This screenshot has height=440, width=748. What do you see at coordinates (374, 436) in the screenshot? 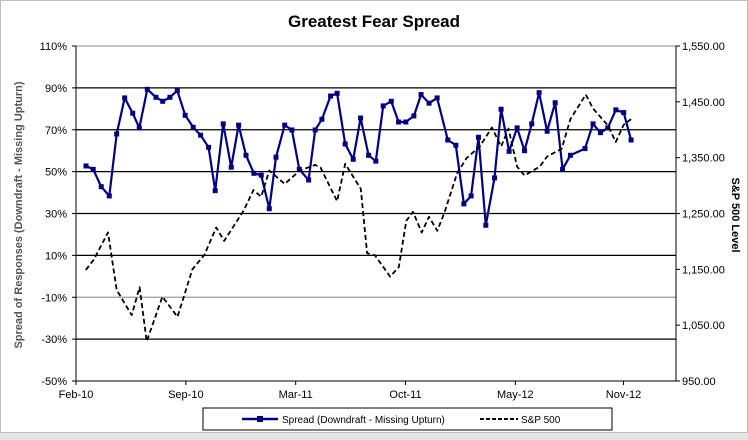
I see `bottom-strip` at bounding box center [374, 436].